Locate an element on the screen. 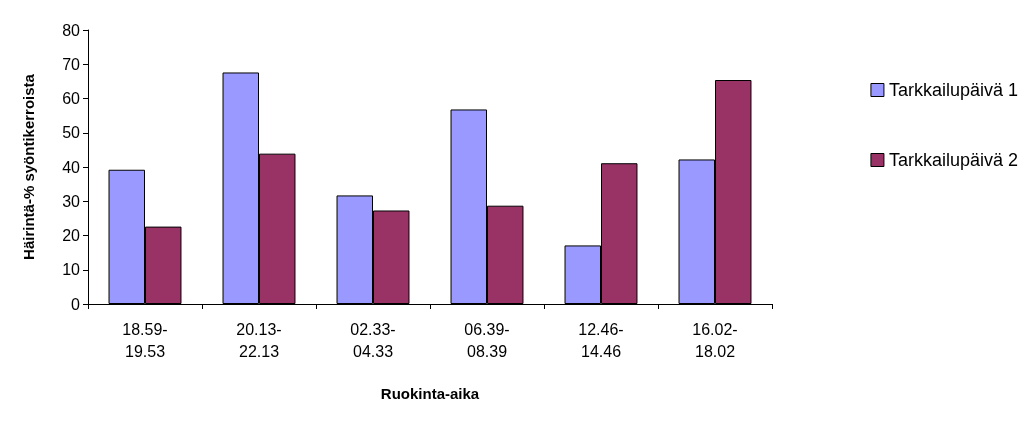 This screenshot has height=423, width=1035. y-tick-label: 80 is located at coordinates (71, 30).